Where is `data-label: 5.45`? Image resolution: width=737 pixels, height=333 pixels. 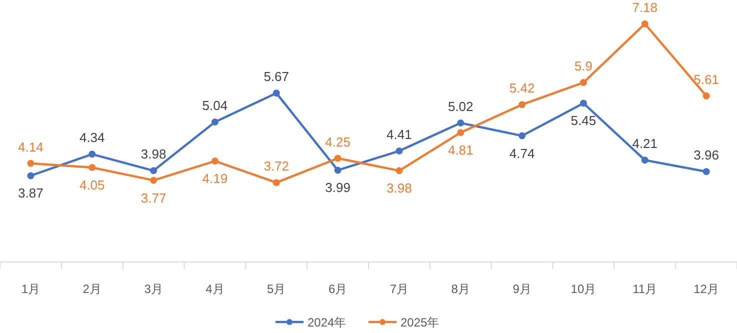 data-label: 5.45 is located at coordinates (583, 120).